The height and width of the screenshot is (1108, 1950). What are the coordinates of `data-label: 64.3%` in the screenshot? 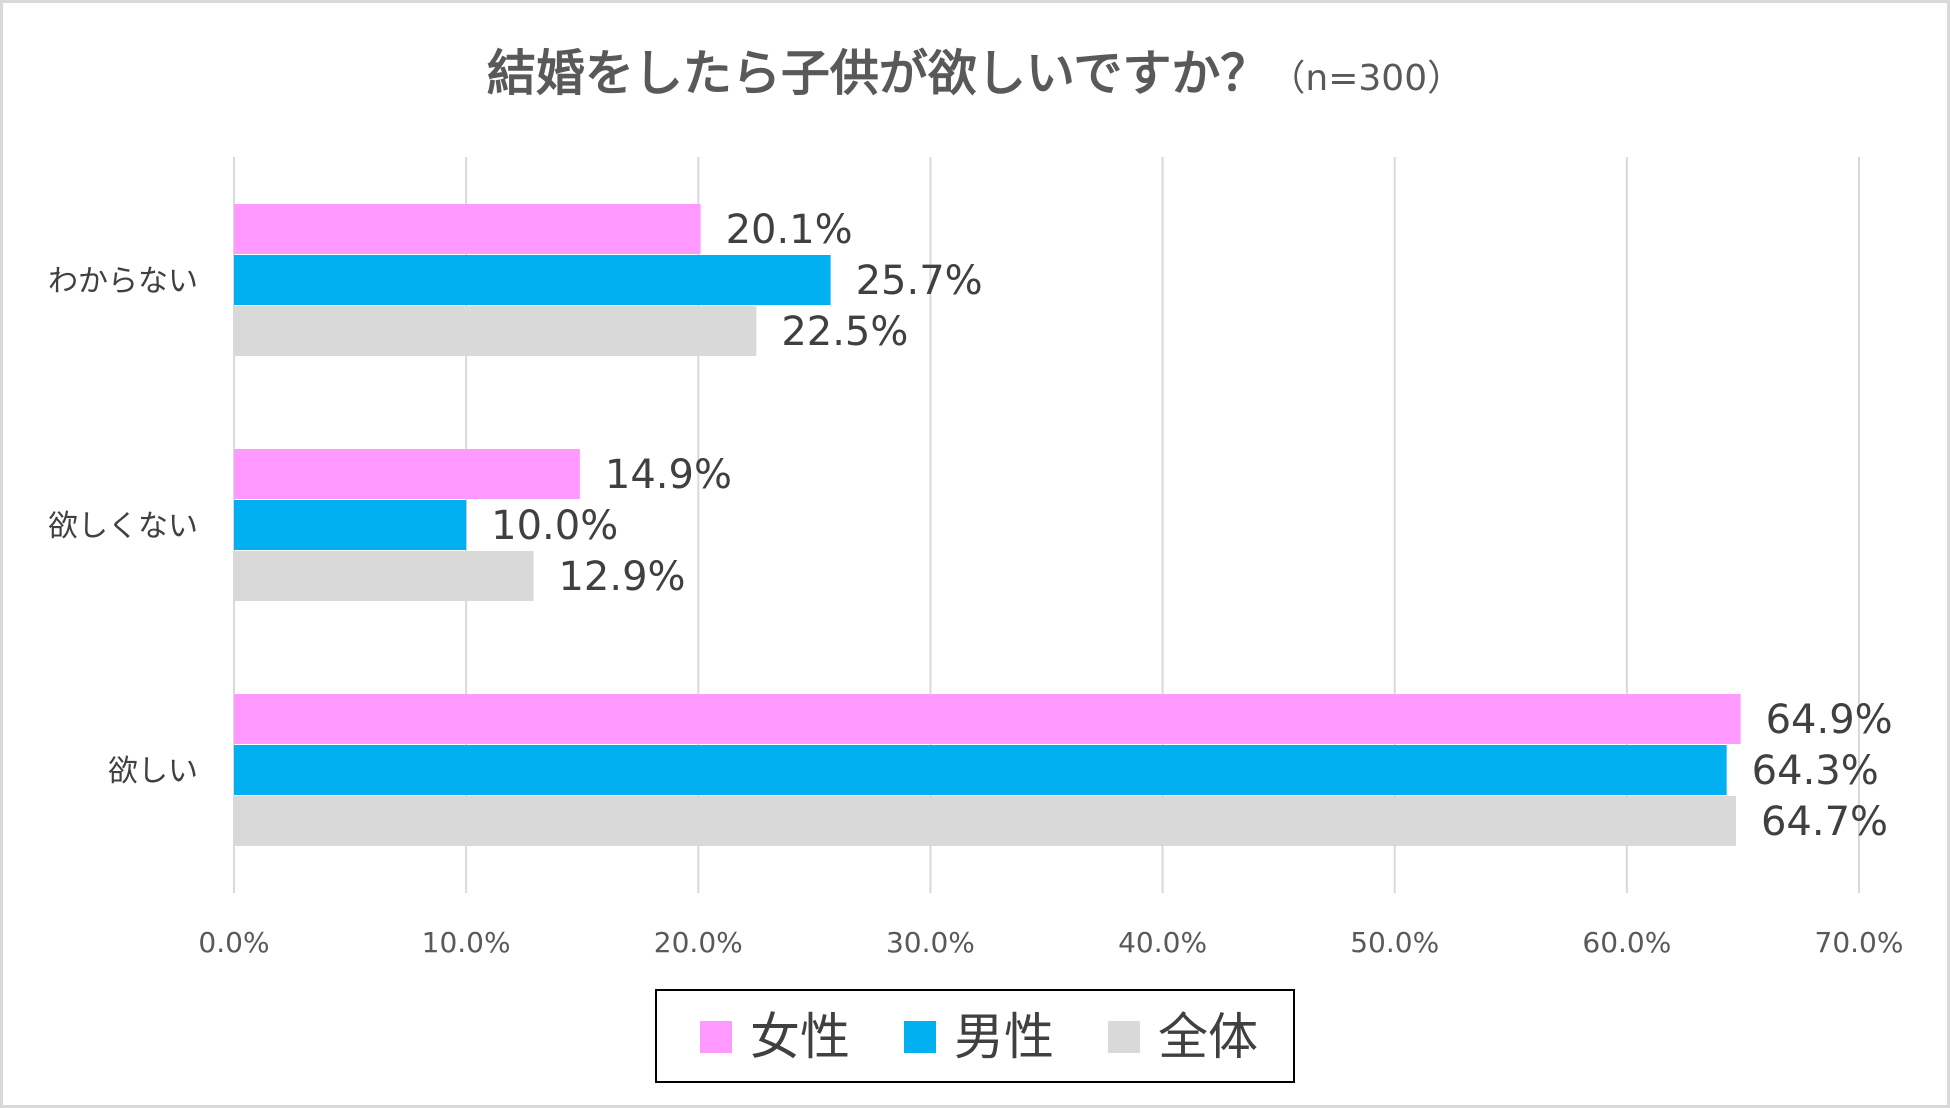 It's located at (1815, 771).